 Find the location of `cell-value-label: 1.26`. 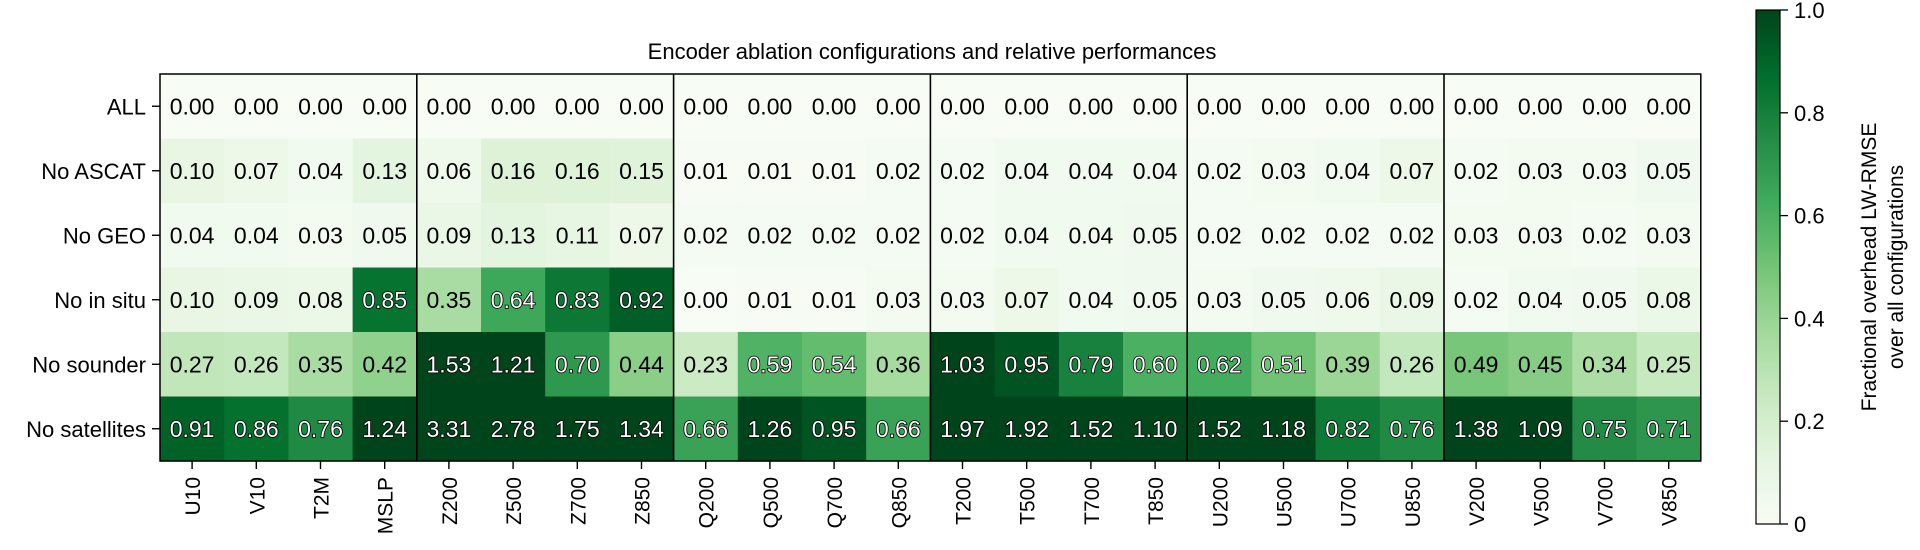

cell-value-label: 1.26 is located at coordinates (770, 429).